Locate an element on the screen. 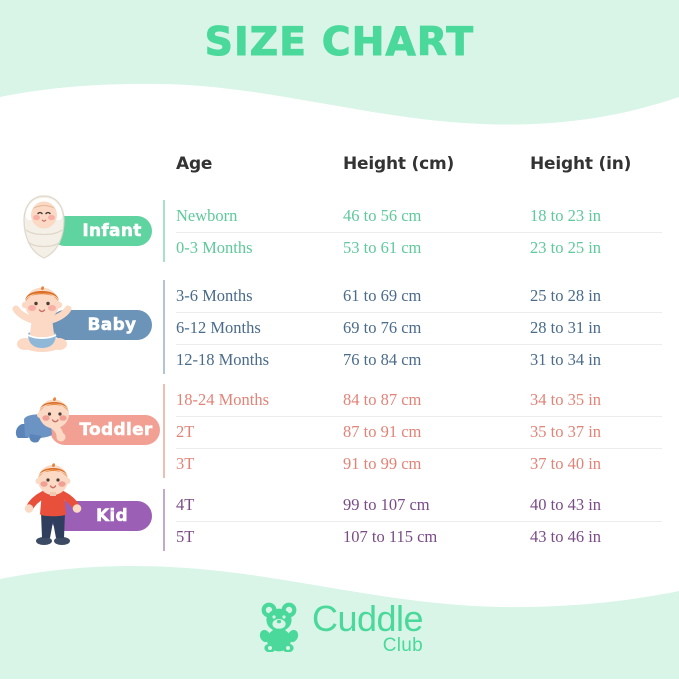  cell-height-cm: 91 to 99 cm is located at coordinates (382, 463).